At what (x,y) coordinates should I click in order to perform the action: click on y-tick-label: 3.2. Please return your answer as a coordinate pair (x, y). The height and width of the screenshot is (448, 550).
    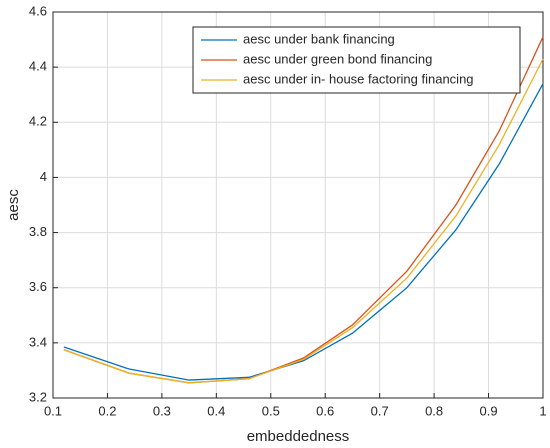
    Looking at the image, I should click on (38, 396).